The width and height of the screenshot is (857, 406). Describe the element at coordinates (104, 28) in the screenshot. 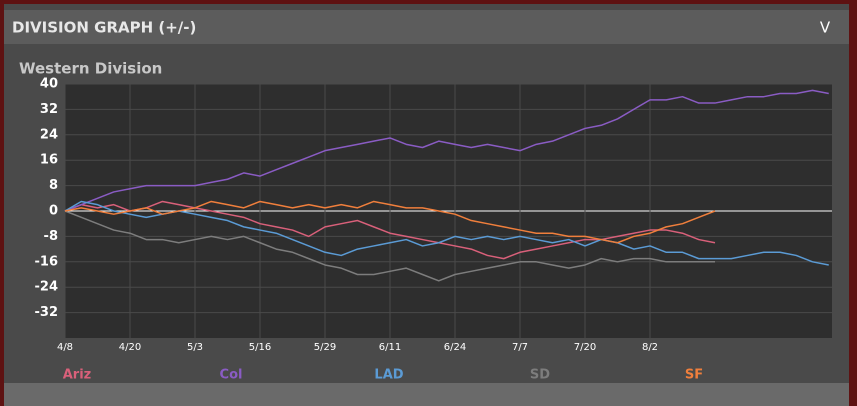

I see `header-title: DIVISION GRAPH (+/-)` at that location.